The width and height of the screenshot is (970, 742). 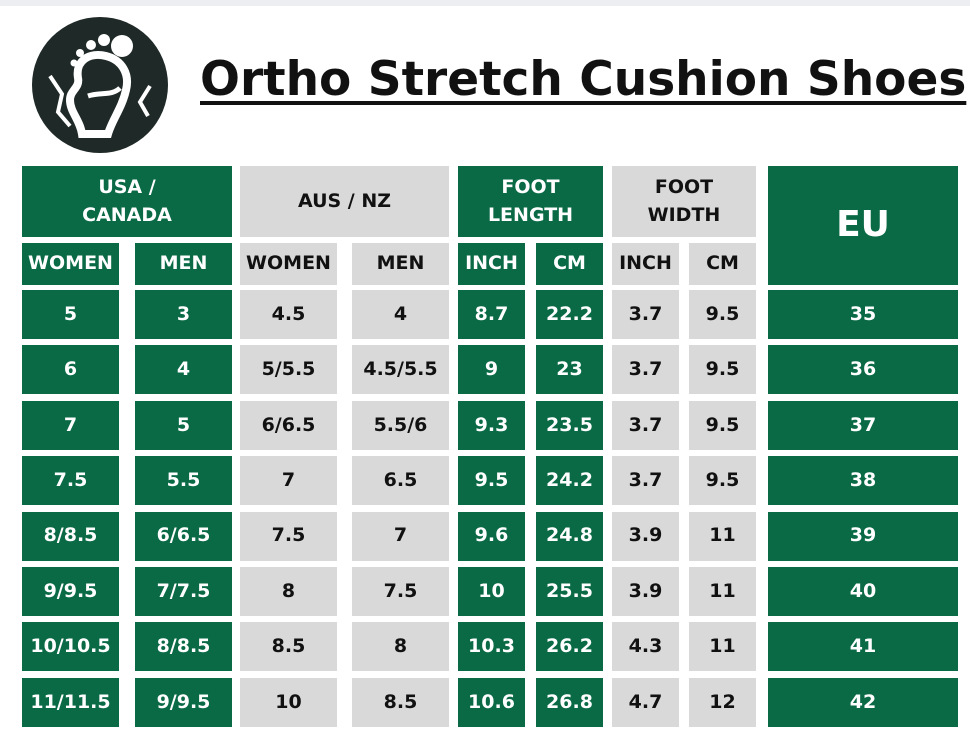 What do you see at coordinates (569, 425) in the screenshot?
I see `table-cell: 23.5` at bounding box center [569, 425].